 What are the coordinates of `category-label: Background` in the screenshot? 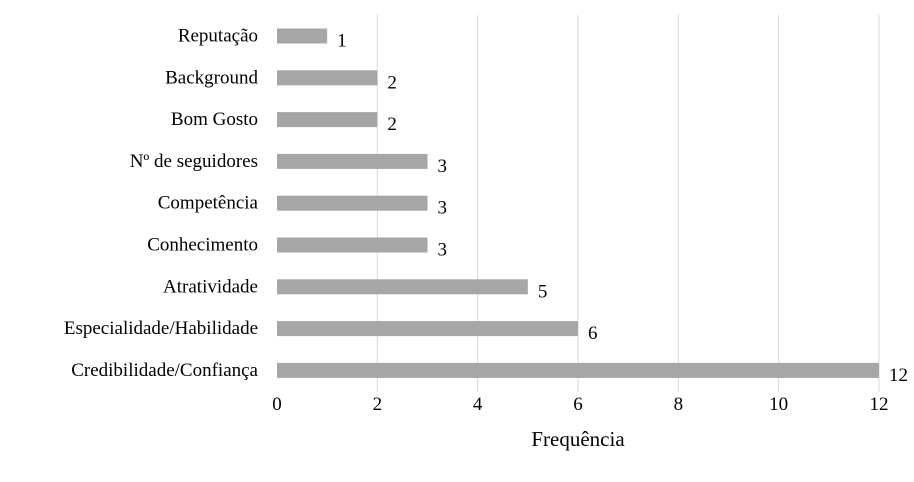 It's located at (211, 77).